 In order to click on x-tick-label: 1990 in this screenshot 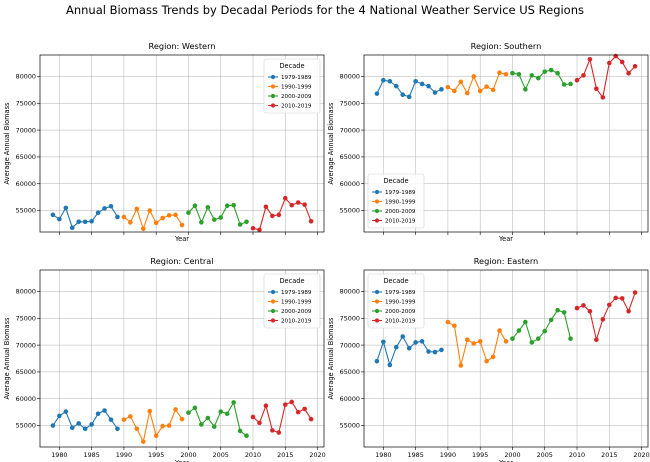, I will do `click(448, 455)`.